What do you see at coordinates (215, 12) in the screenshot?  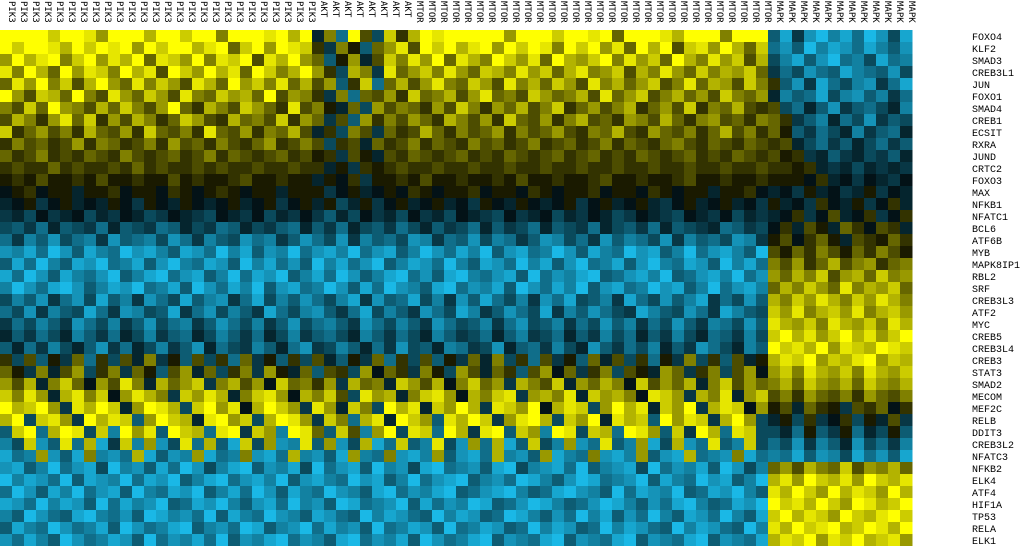 I see `column-label-pik3-17: PIK3` at bounding box center [215, 12].